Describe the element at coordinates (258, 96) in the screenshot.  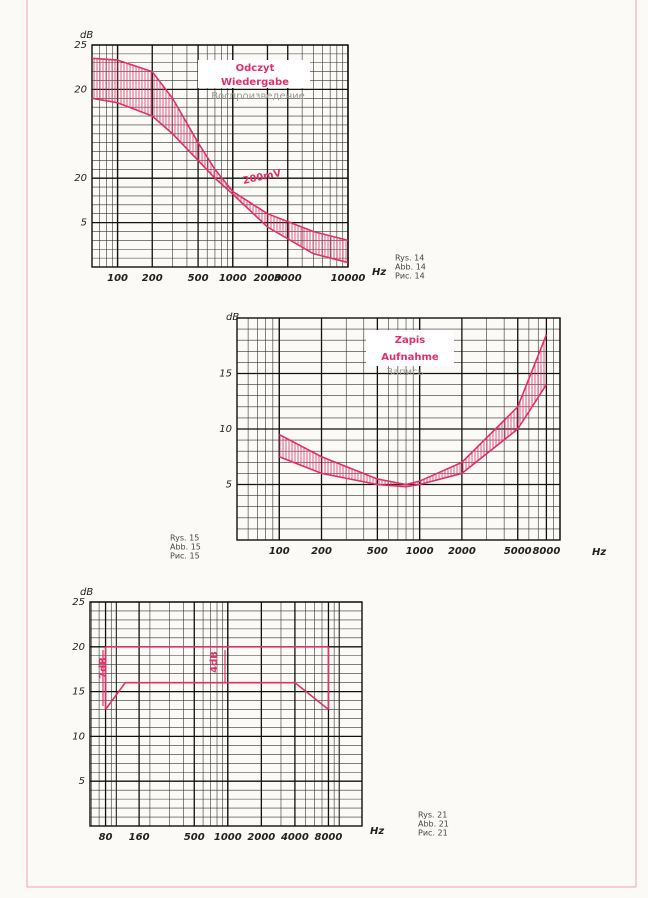
I see `annotation: Воспроизведение` at that location.